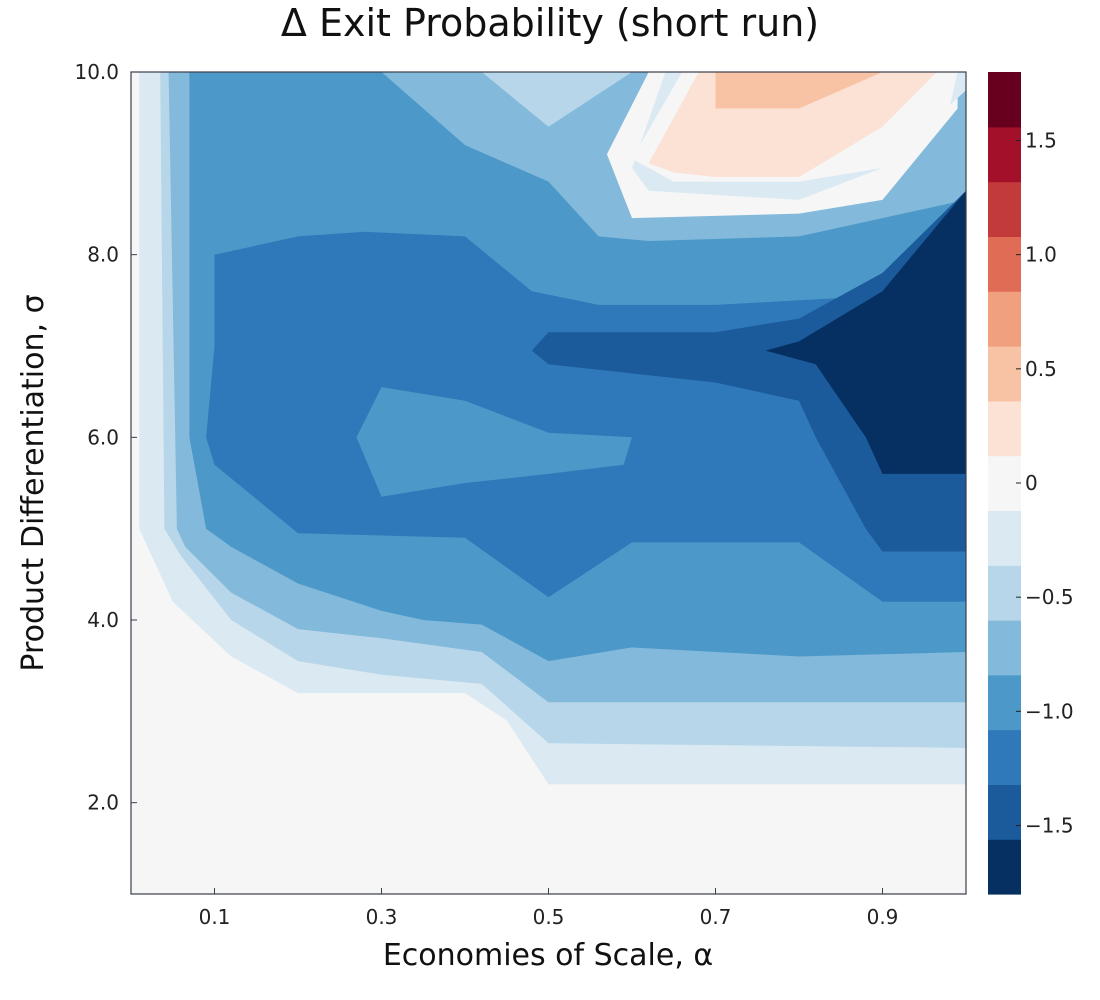 Image resolution: width=1100 pixels, height=1000 pixels. Describe the element at coordinates (382, 917) in the screenshot. I see `x-tick-label: 0.3` at that location.